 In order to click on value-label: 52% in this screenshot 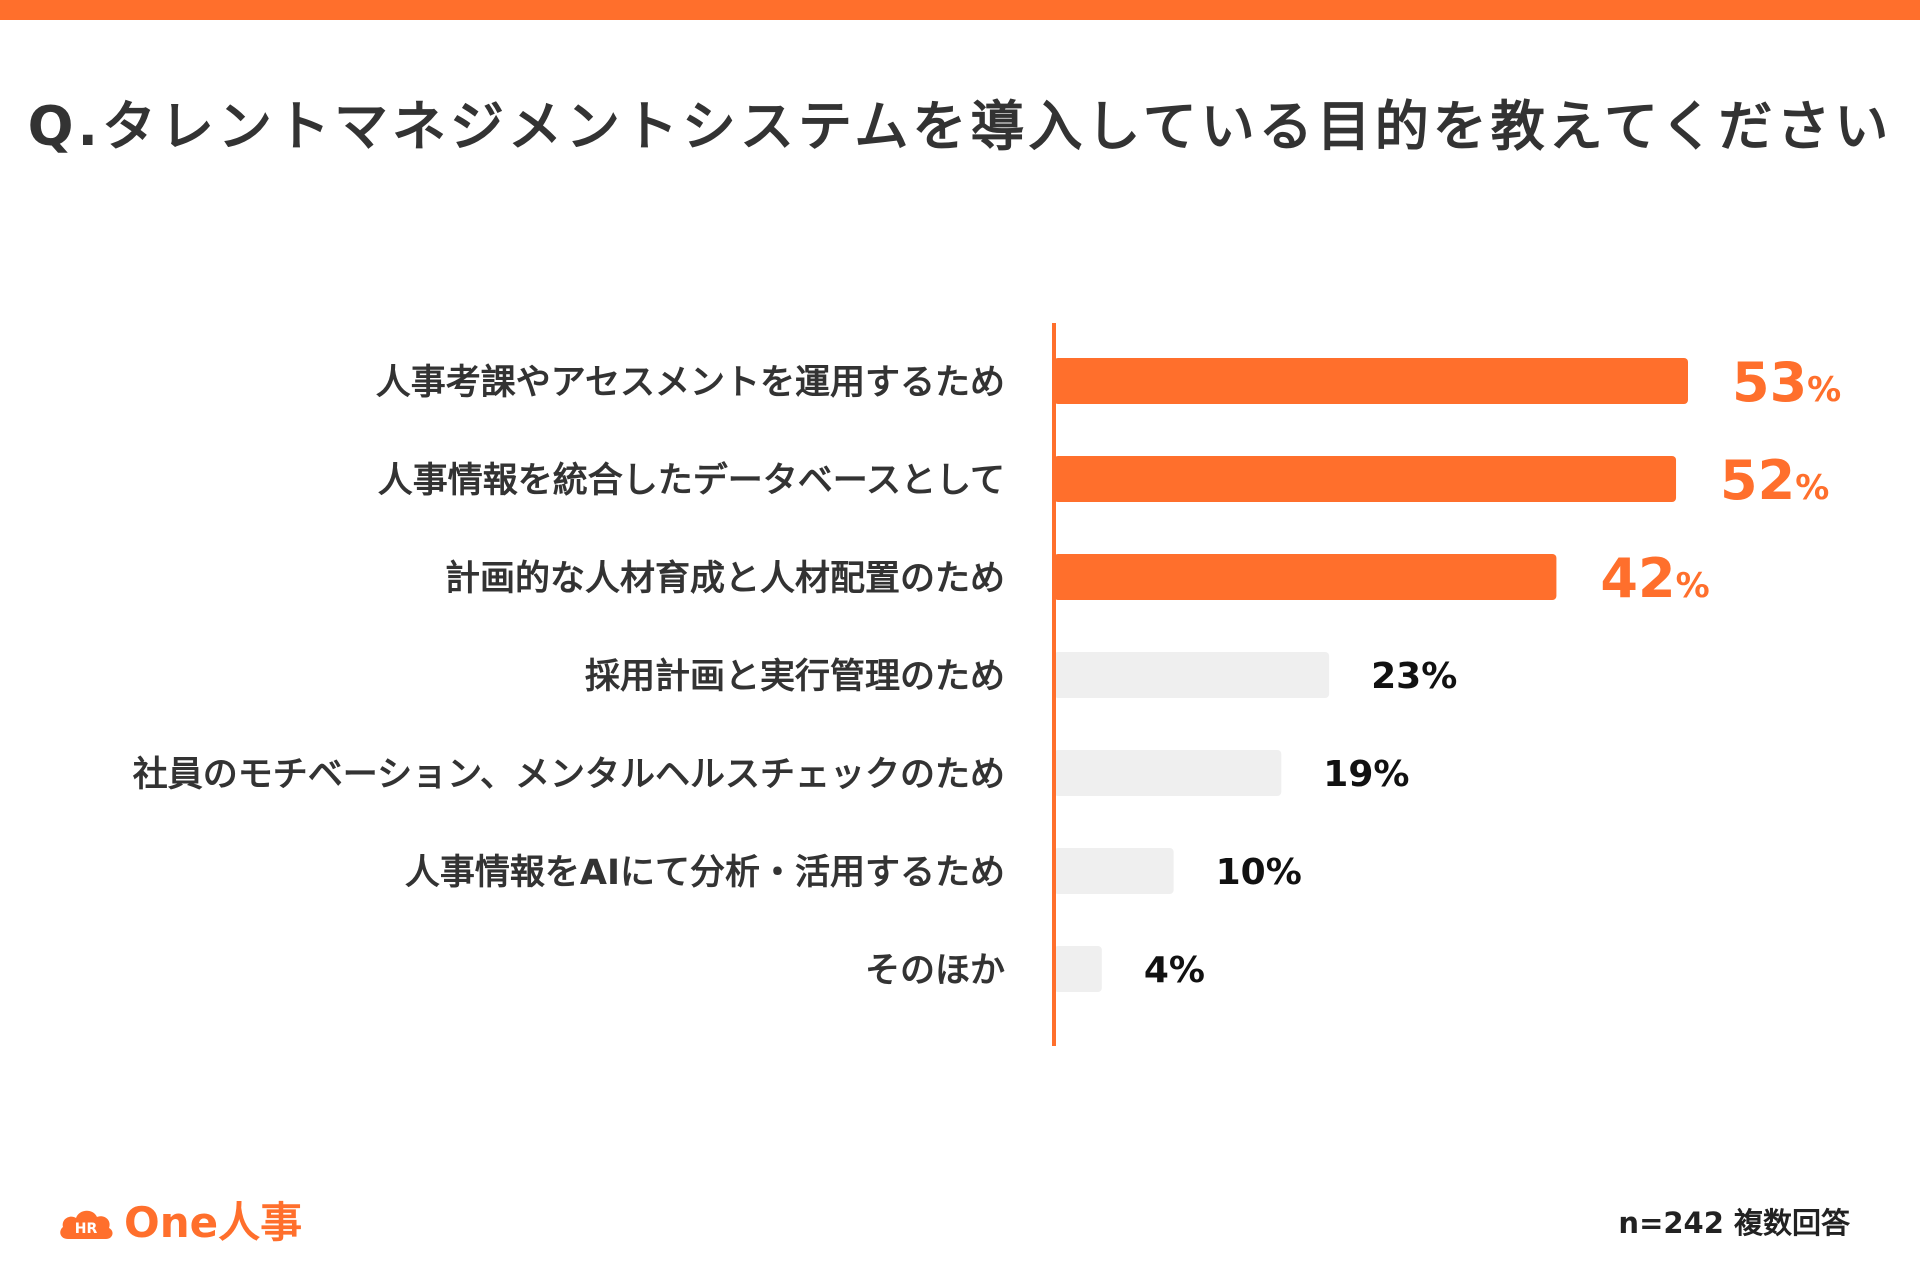, I will do `click(1774, 480)`.